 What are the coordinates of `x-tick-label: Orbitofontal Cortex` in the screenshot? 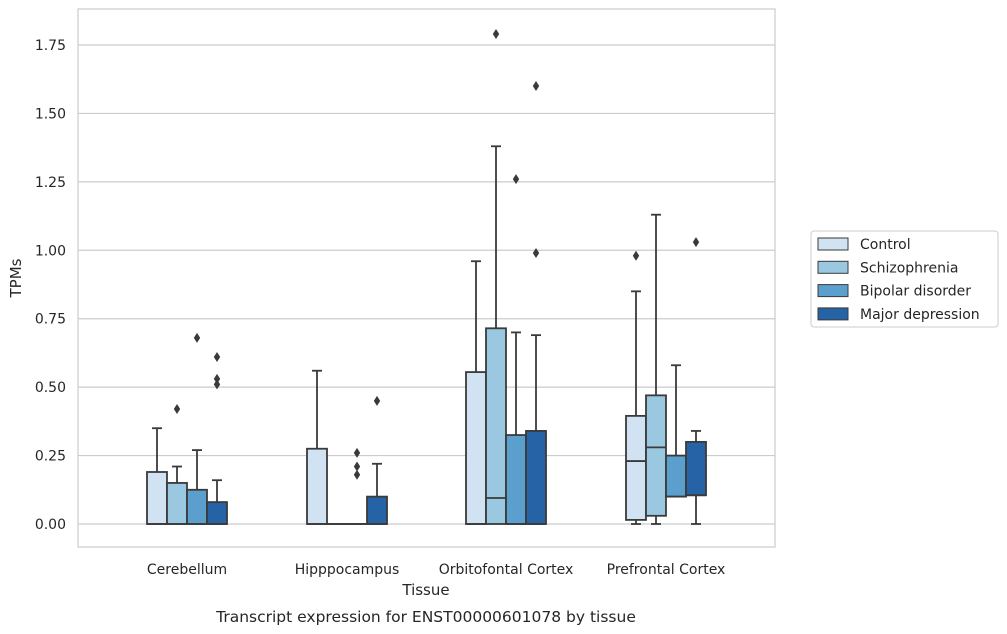 It's located at (506, 570).